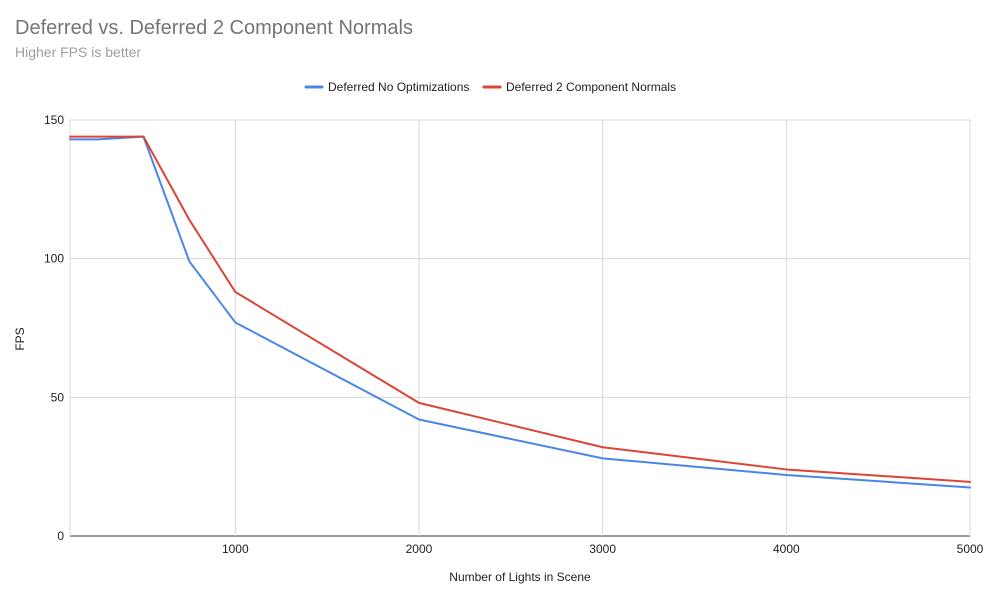  I want to click on chart-subtitle: Higher FPS is better, so click(78, 52).